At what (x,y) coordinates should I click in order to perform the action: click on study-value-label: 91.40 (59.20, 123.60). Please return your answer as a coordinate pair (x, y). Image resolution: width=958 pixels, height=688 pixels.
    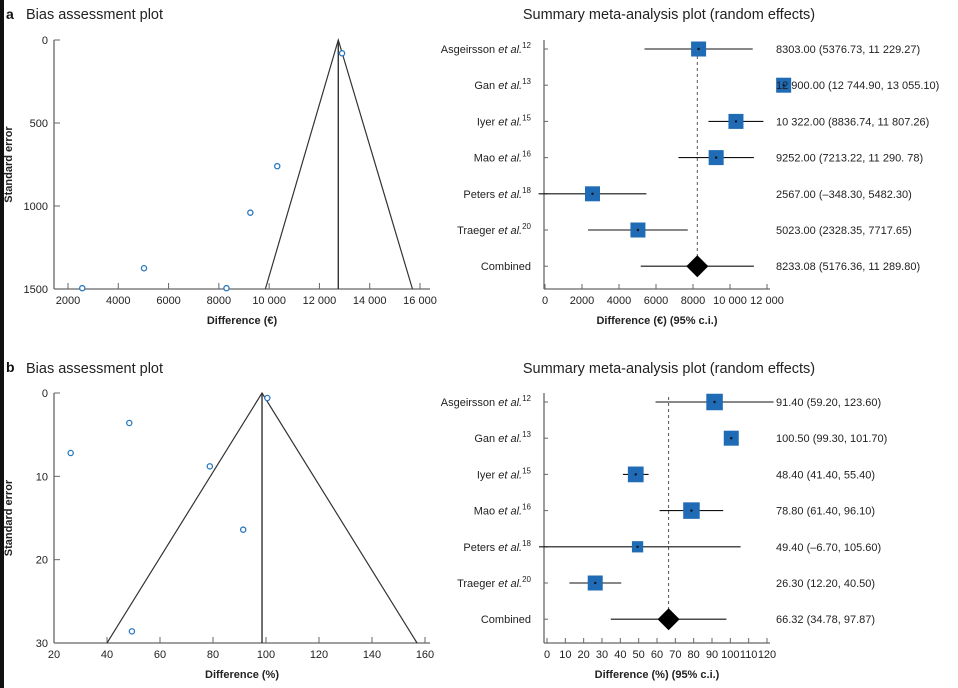
    Looking at the image, I should click on (828, 403).